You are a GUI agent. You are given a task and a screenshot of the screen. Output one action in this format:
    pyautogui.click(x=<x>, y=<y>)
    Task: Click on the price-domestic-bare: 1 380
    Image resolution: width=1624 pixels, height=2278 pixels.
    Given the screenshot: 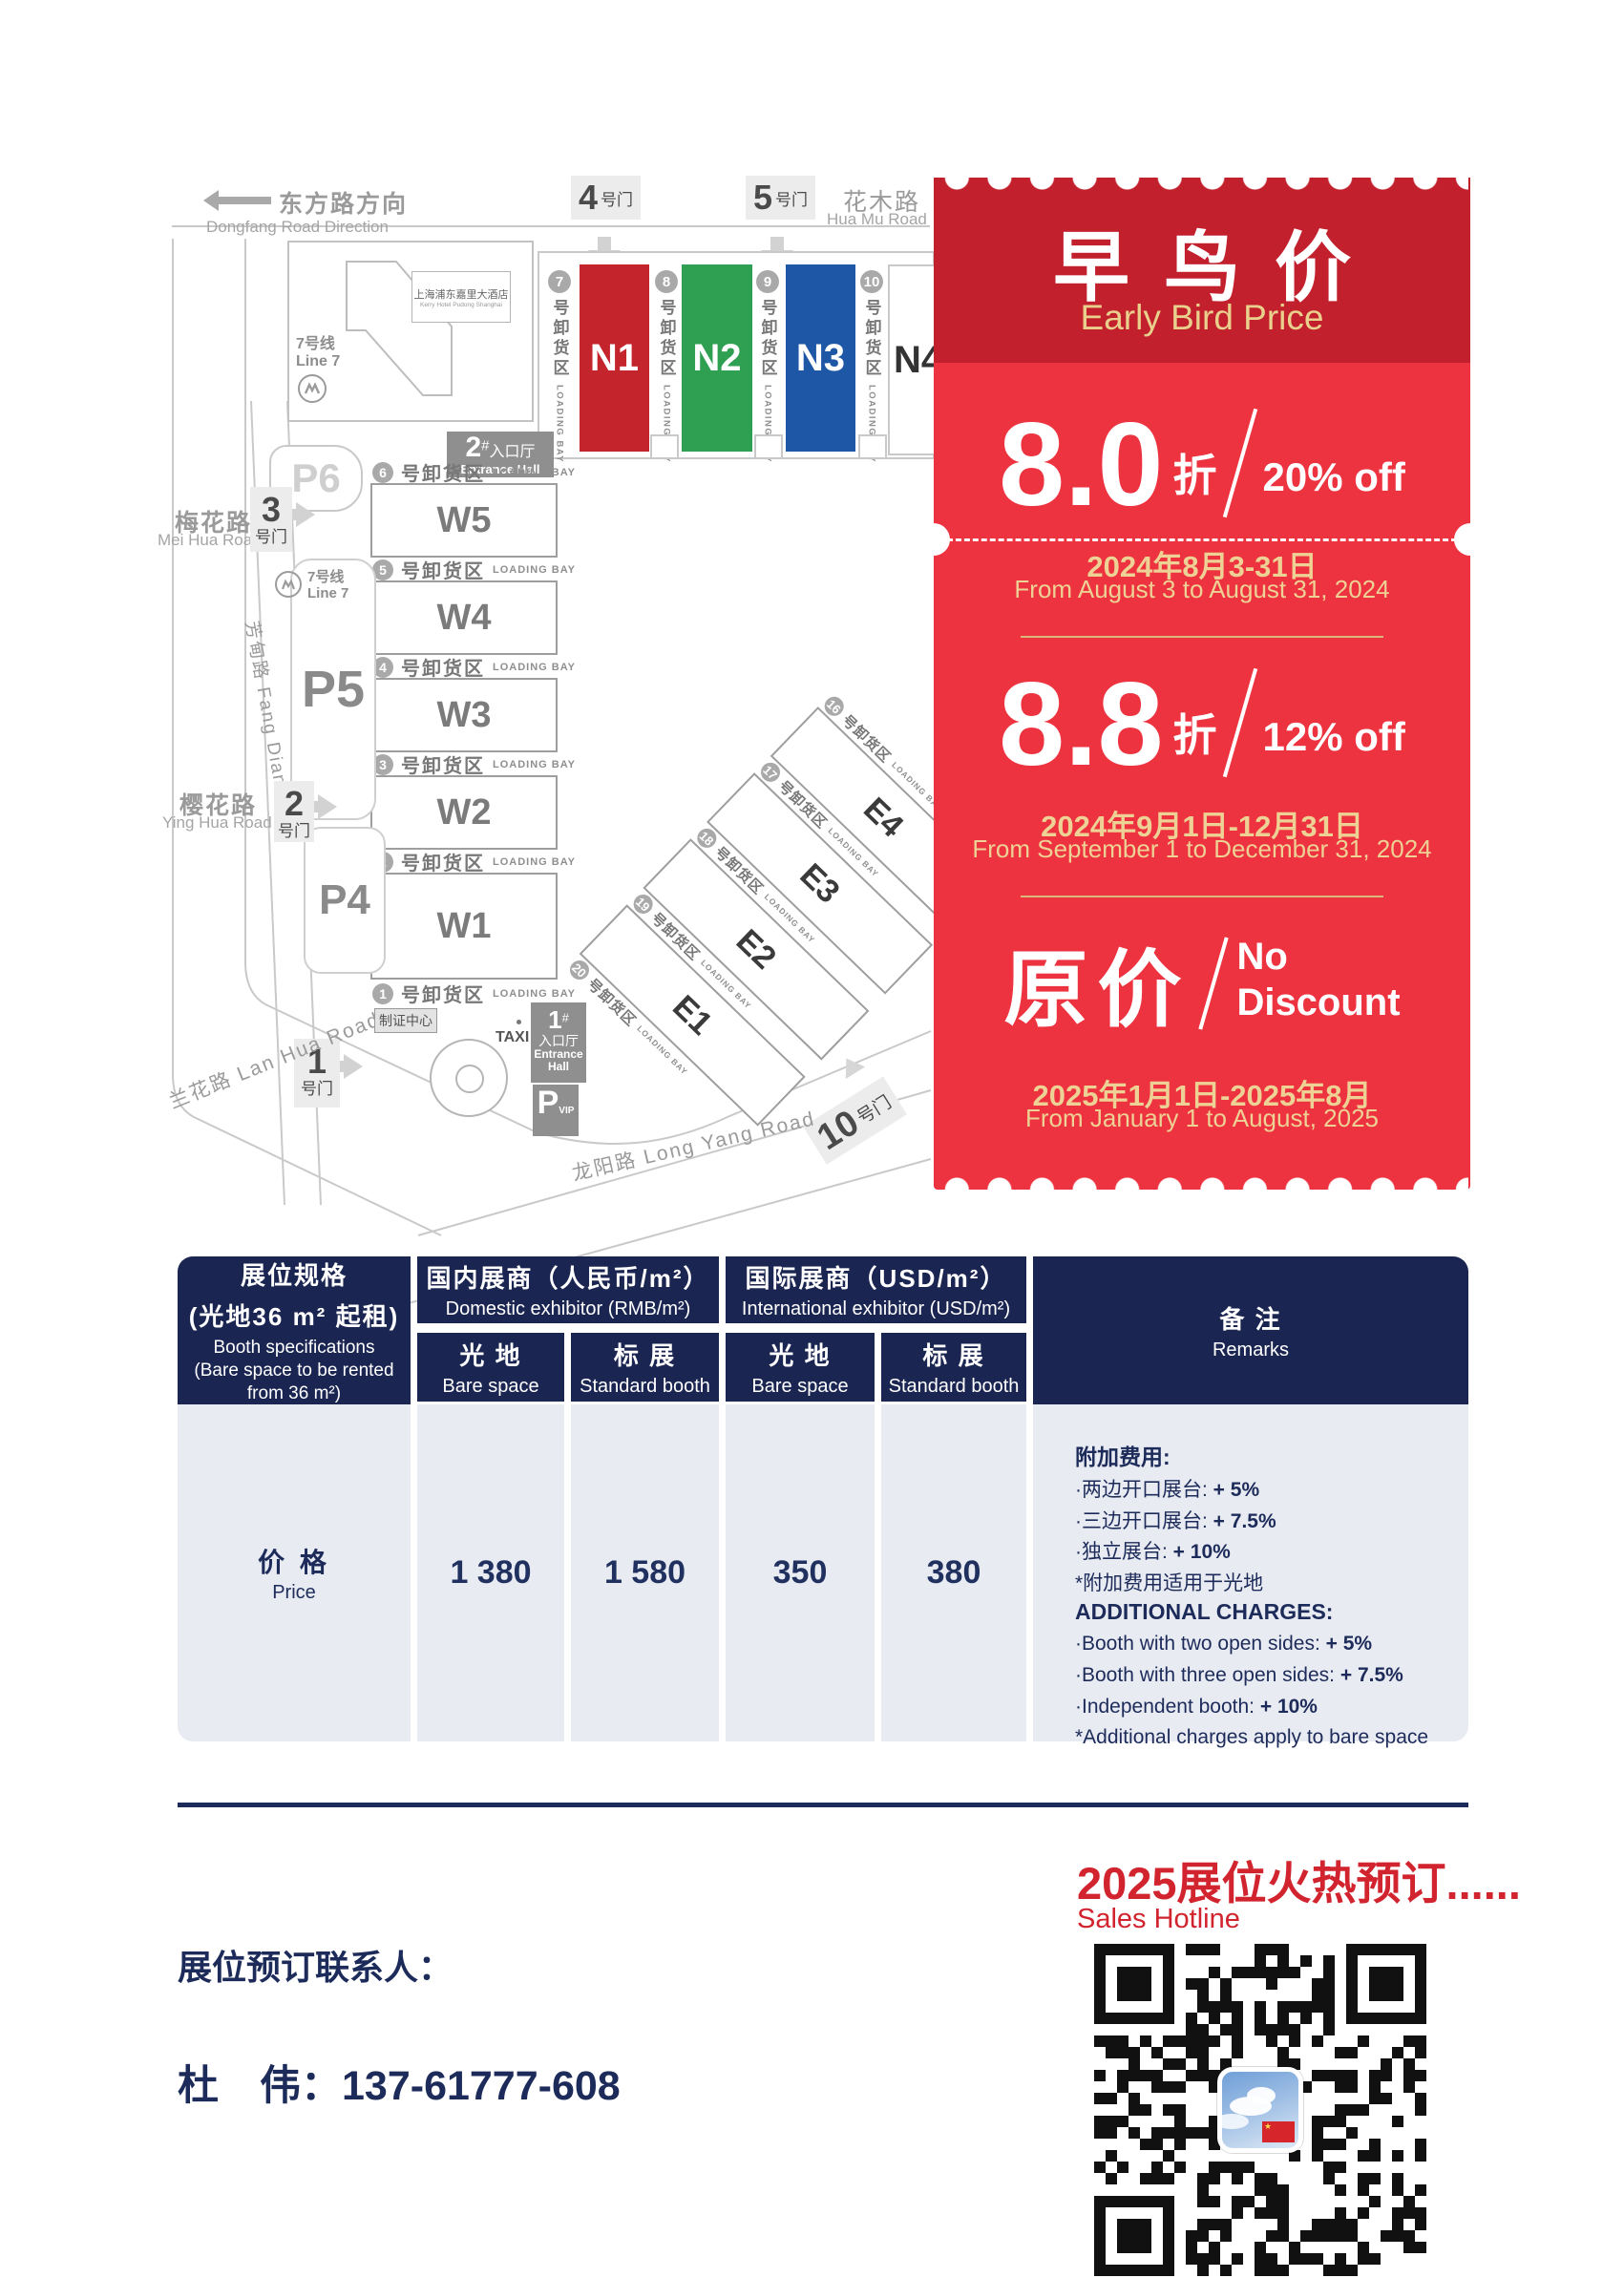 What is the action you would take?
    pyautogui.click(x=490, y=1573)
    